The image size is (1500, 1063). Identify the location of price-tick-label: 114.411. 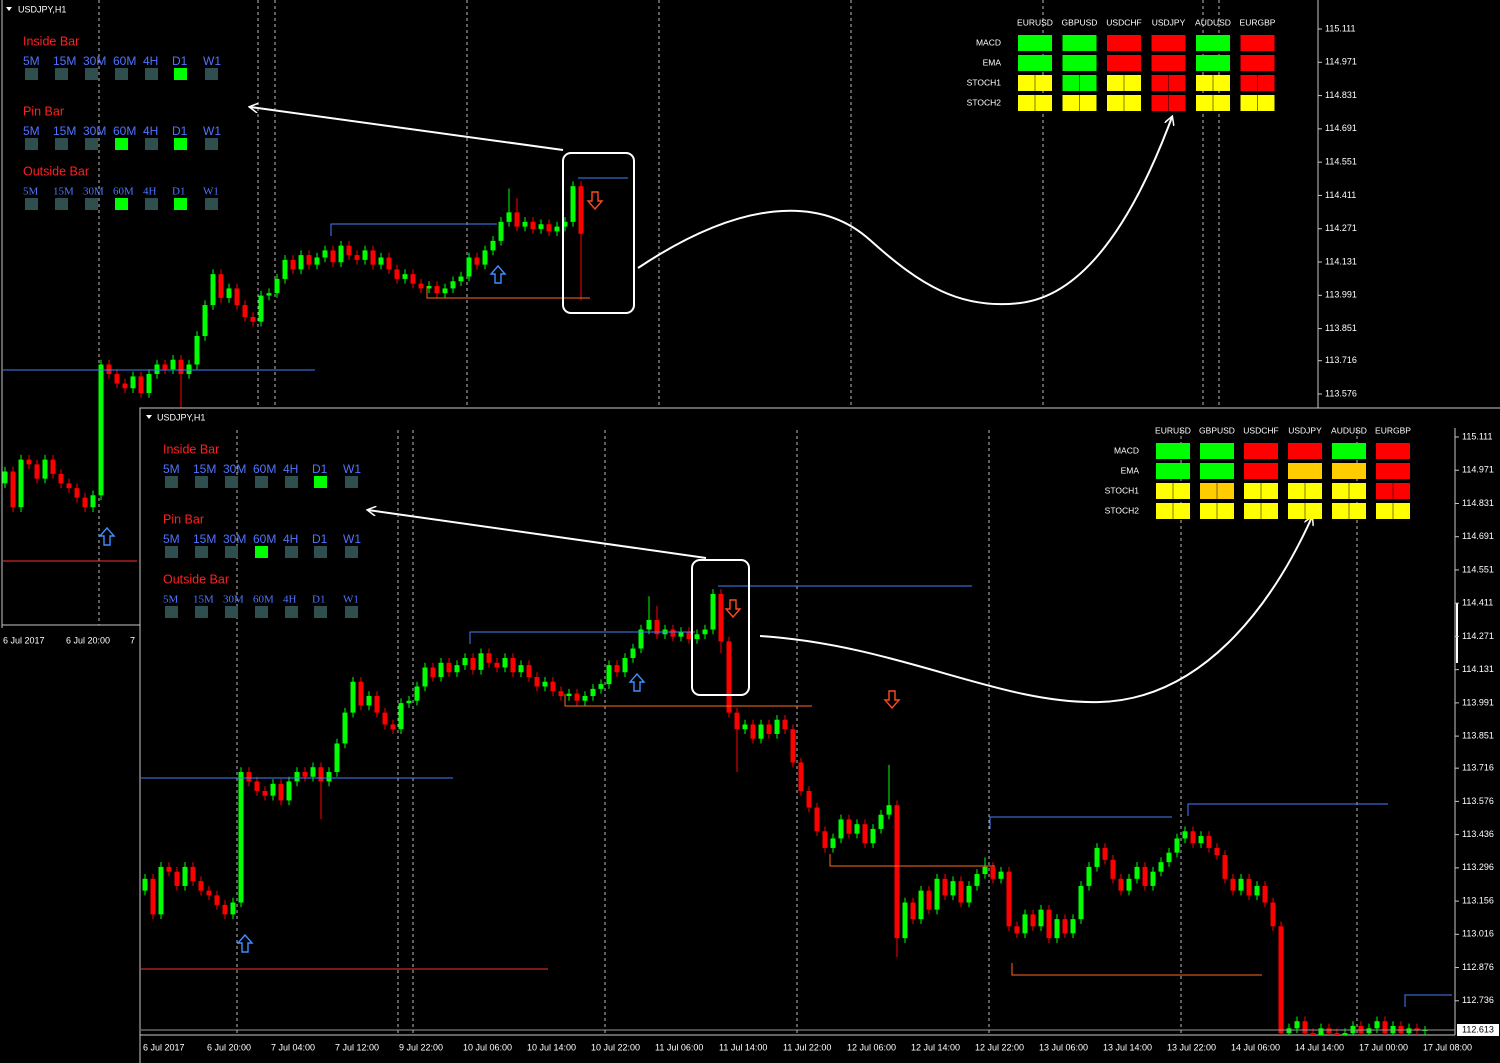
(1477, 603).